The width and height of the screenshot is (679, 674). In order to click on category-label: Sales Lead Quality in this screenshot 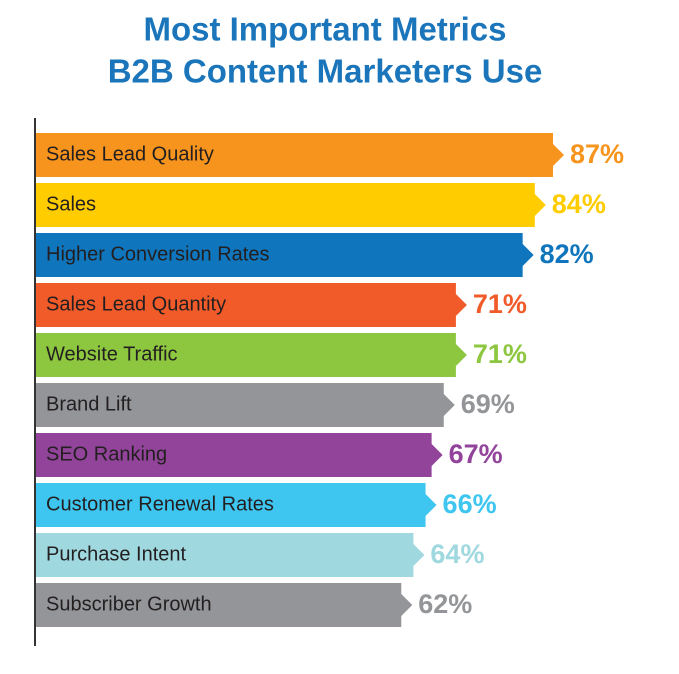, I will do `click(130, 154)`.